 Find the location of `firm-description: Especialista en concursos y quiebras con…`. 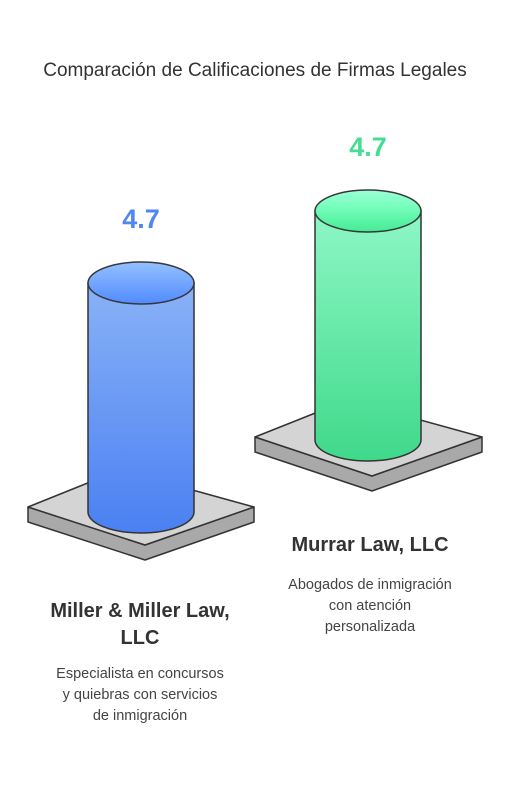

firm-description: Especialista en concursos y quiebras con… is located at coordinates (140, 695).